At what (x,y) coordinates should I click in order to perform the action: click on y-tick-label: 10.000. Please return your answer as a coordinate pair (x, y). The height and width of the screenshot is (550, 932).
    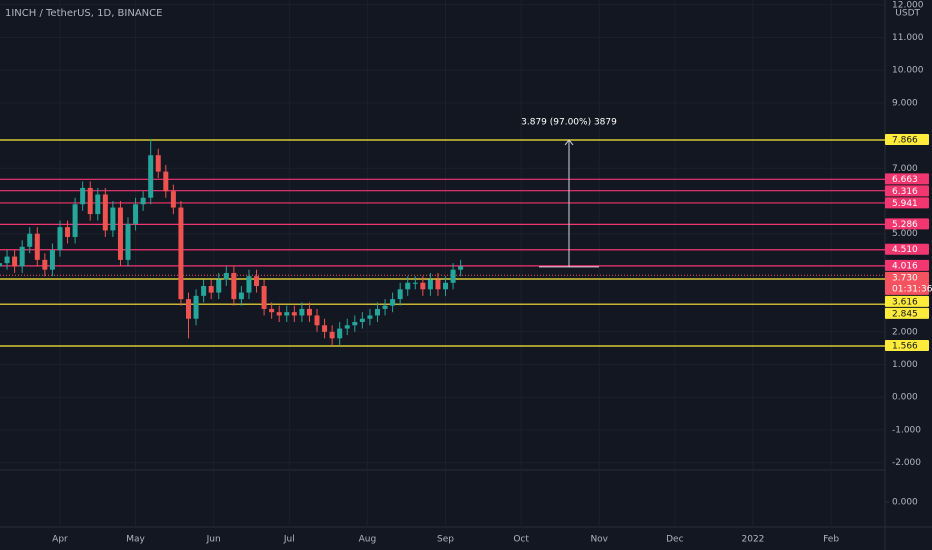
    Looking at the image, I should click on (908, 71).